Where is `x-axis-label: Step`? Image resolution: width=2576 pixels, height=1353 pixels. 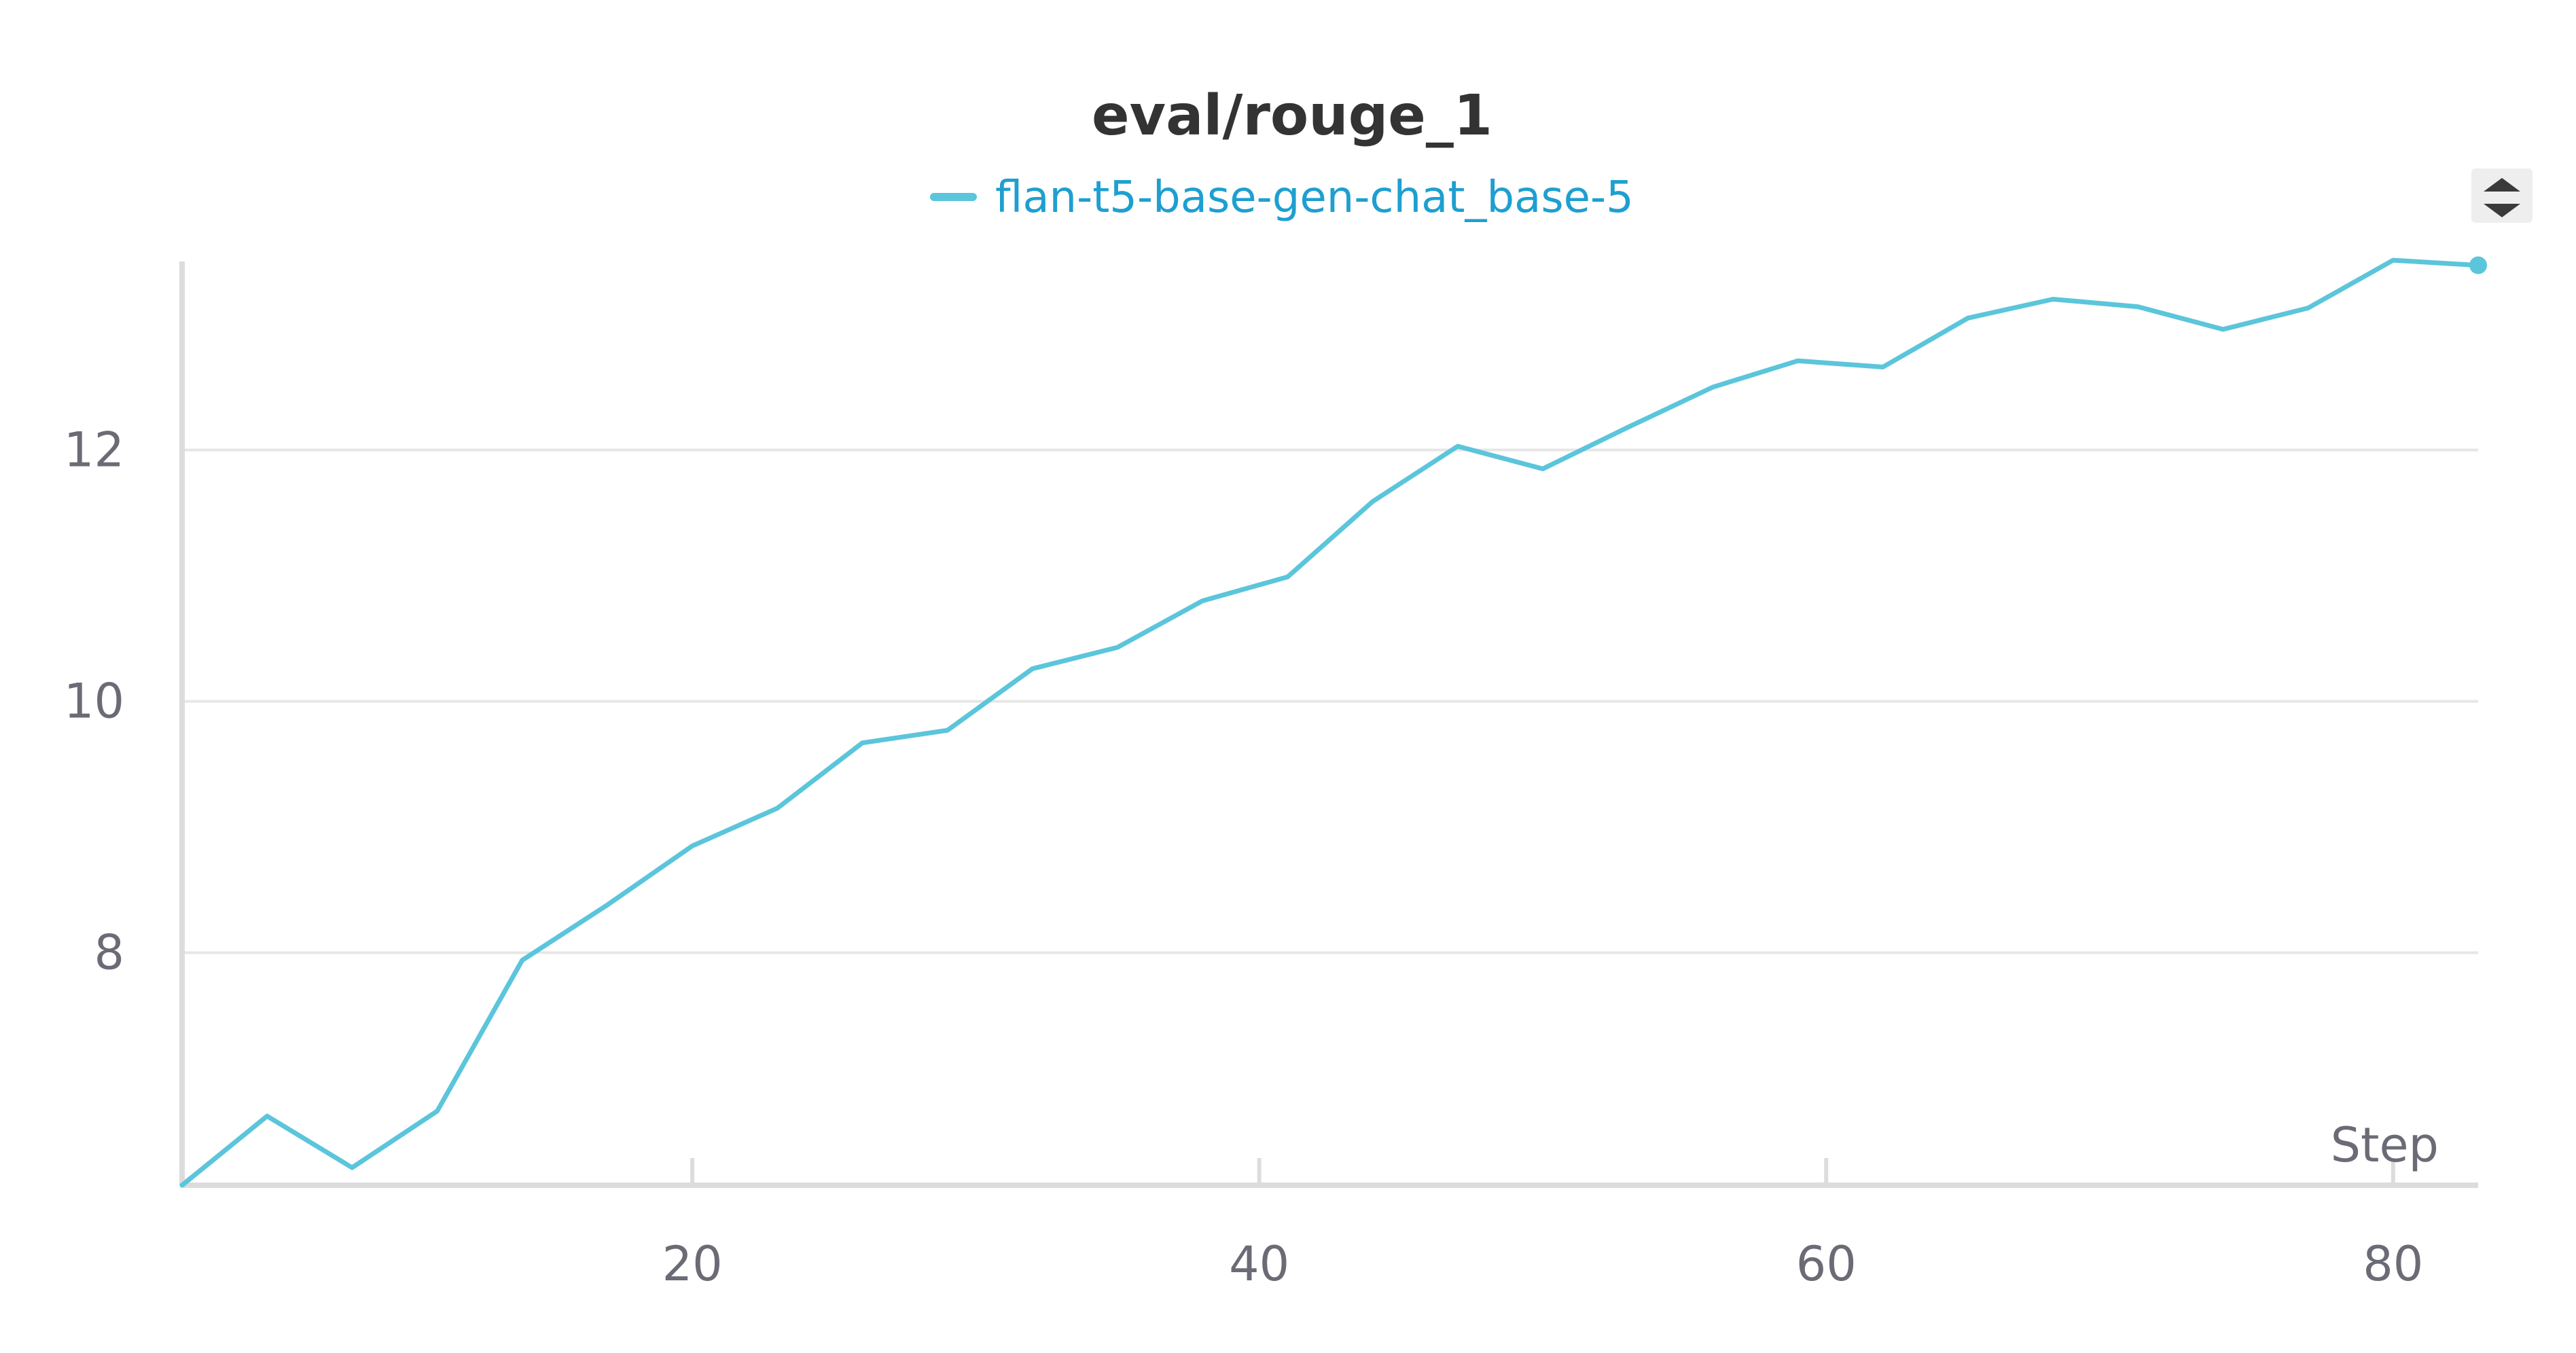 x-axis-label: Step is located at coordinates (2385, 1145).